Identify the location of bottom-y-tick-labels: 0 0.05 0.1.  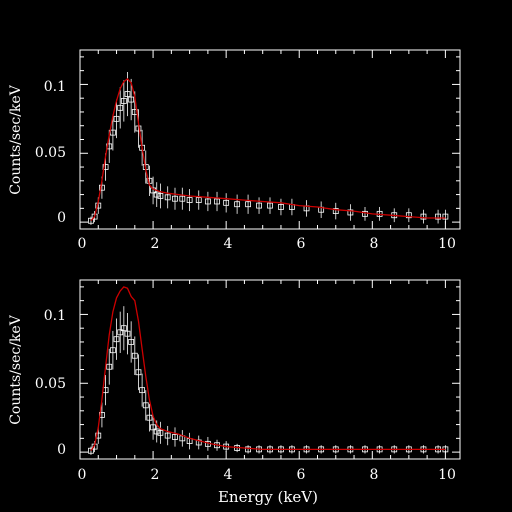
(50, 383).